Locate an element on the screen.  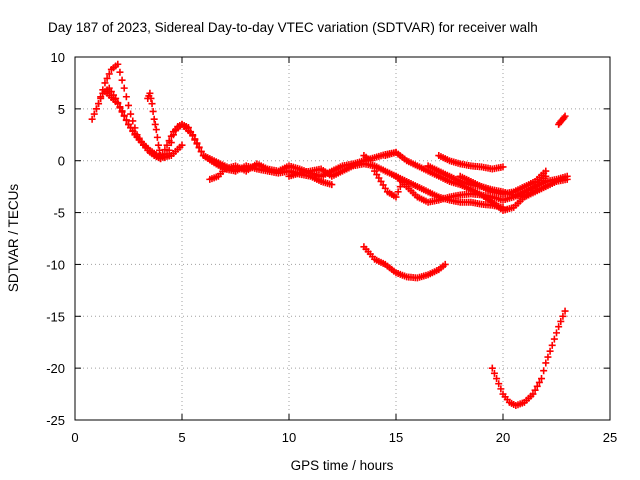
y-tick-label: -5 is located at coordinates (59, 213).